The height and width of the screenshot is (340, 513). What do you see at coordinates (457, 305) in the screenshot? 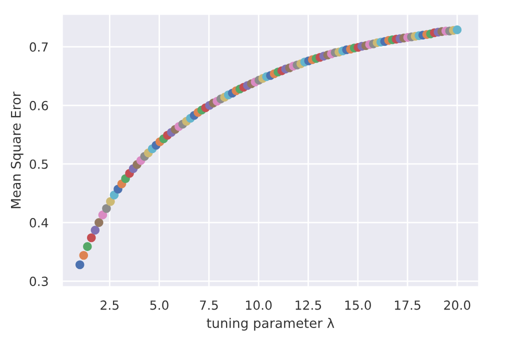
I see `x-tick-label: 20.0` at bounding box center [457, 305].